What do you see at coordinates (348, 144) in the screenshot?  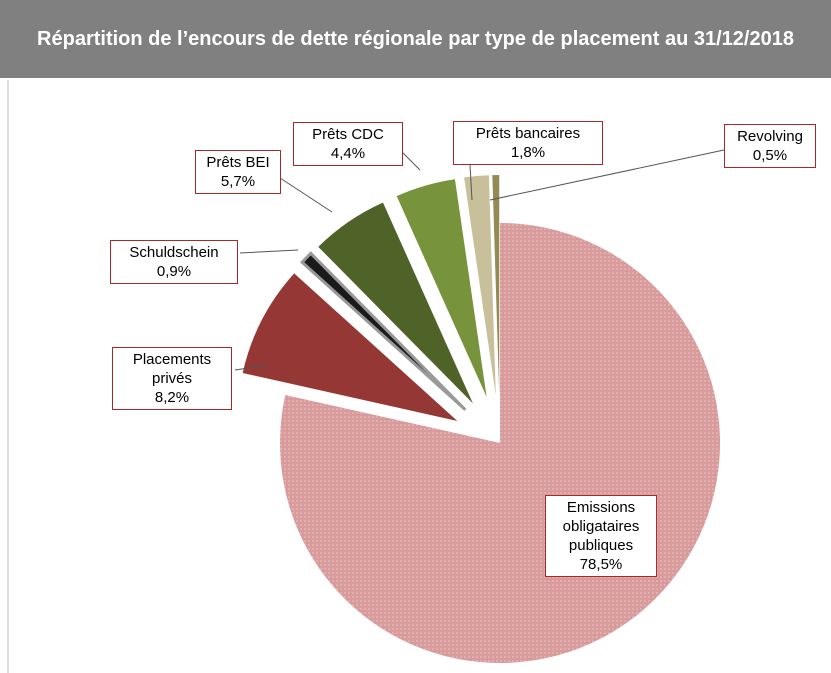 I see `data-label: Prêts CDC 4,4%` at bounding box center [348, 144].